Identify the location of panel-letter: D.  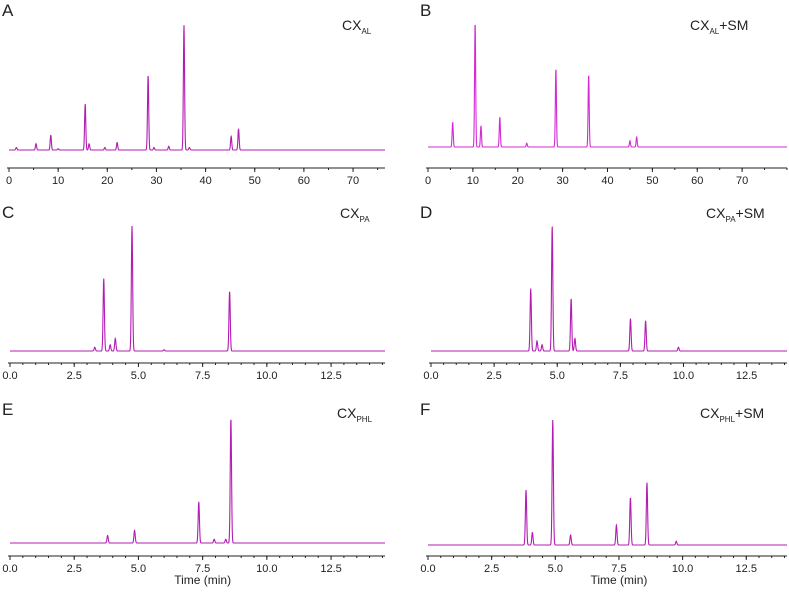
(426, 212).